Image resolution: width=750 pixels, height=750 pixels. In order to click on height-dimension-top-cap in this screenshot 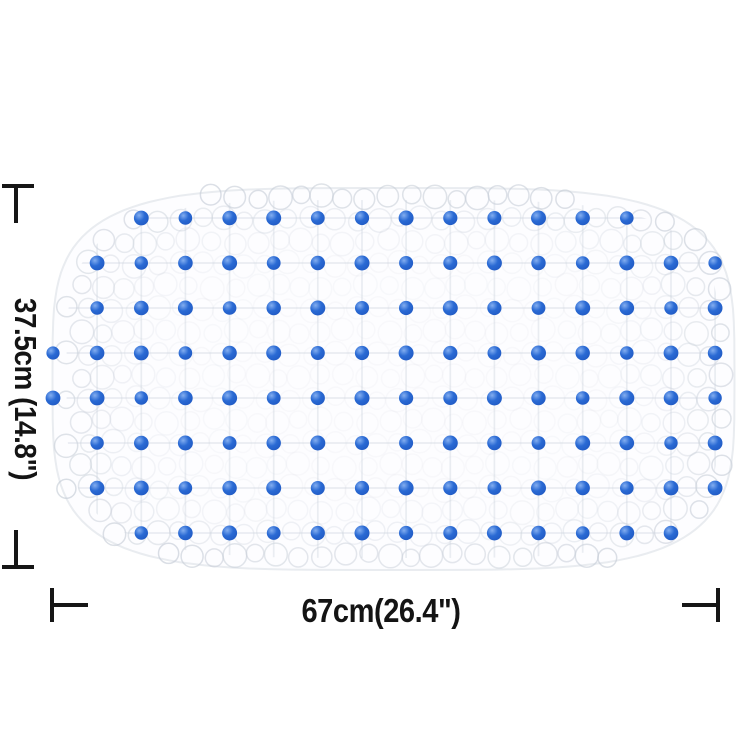, I will do `click(18, 186)`.